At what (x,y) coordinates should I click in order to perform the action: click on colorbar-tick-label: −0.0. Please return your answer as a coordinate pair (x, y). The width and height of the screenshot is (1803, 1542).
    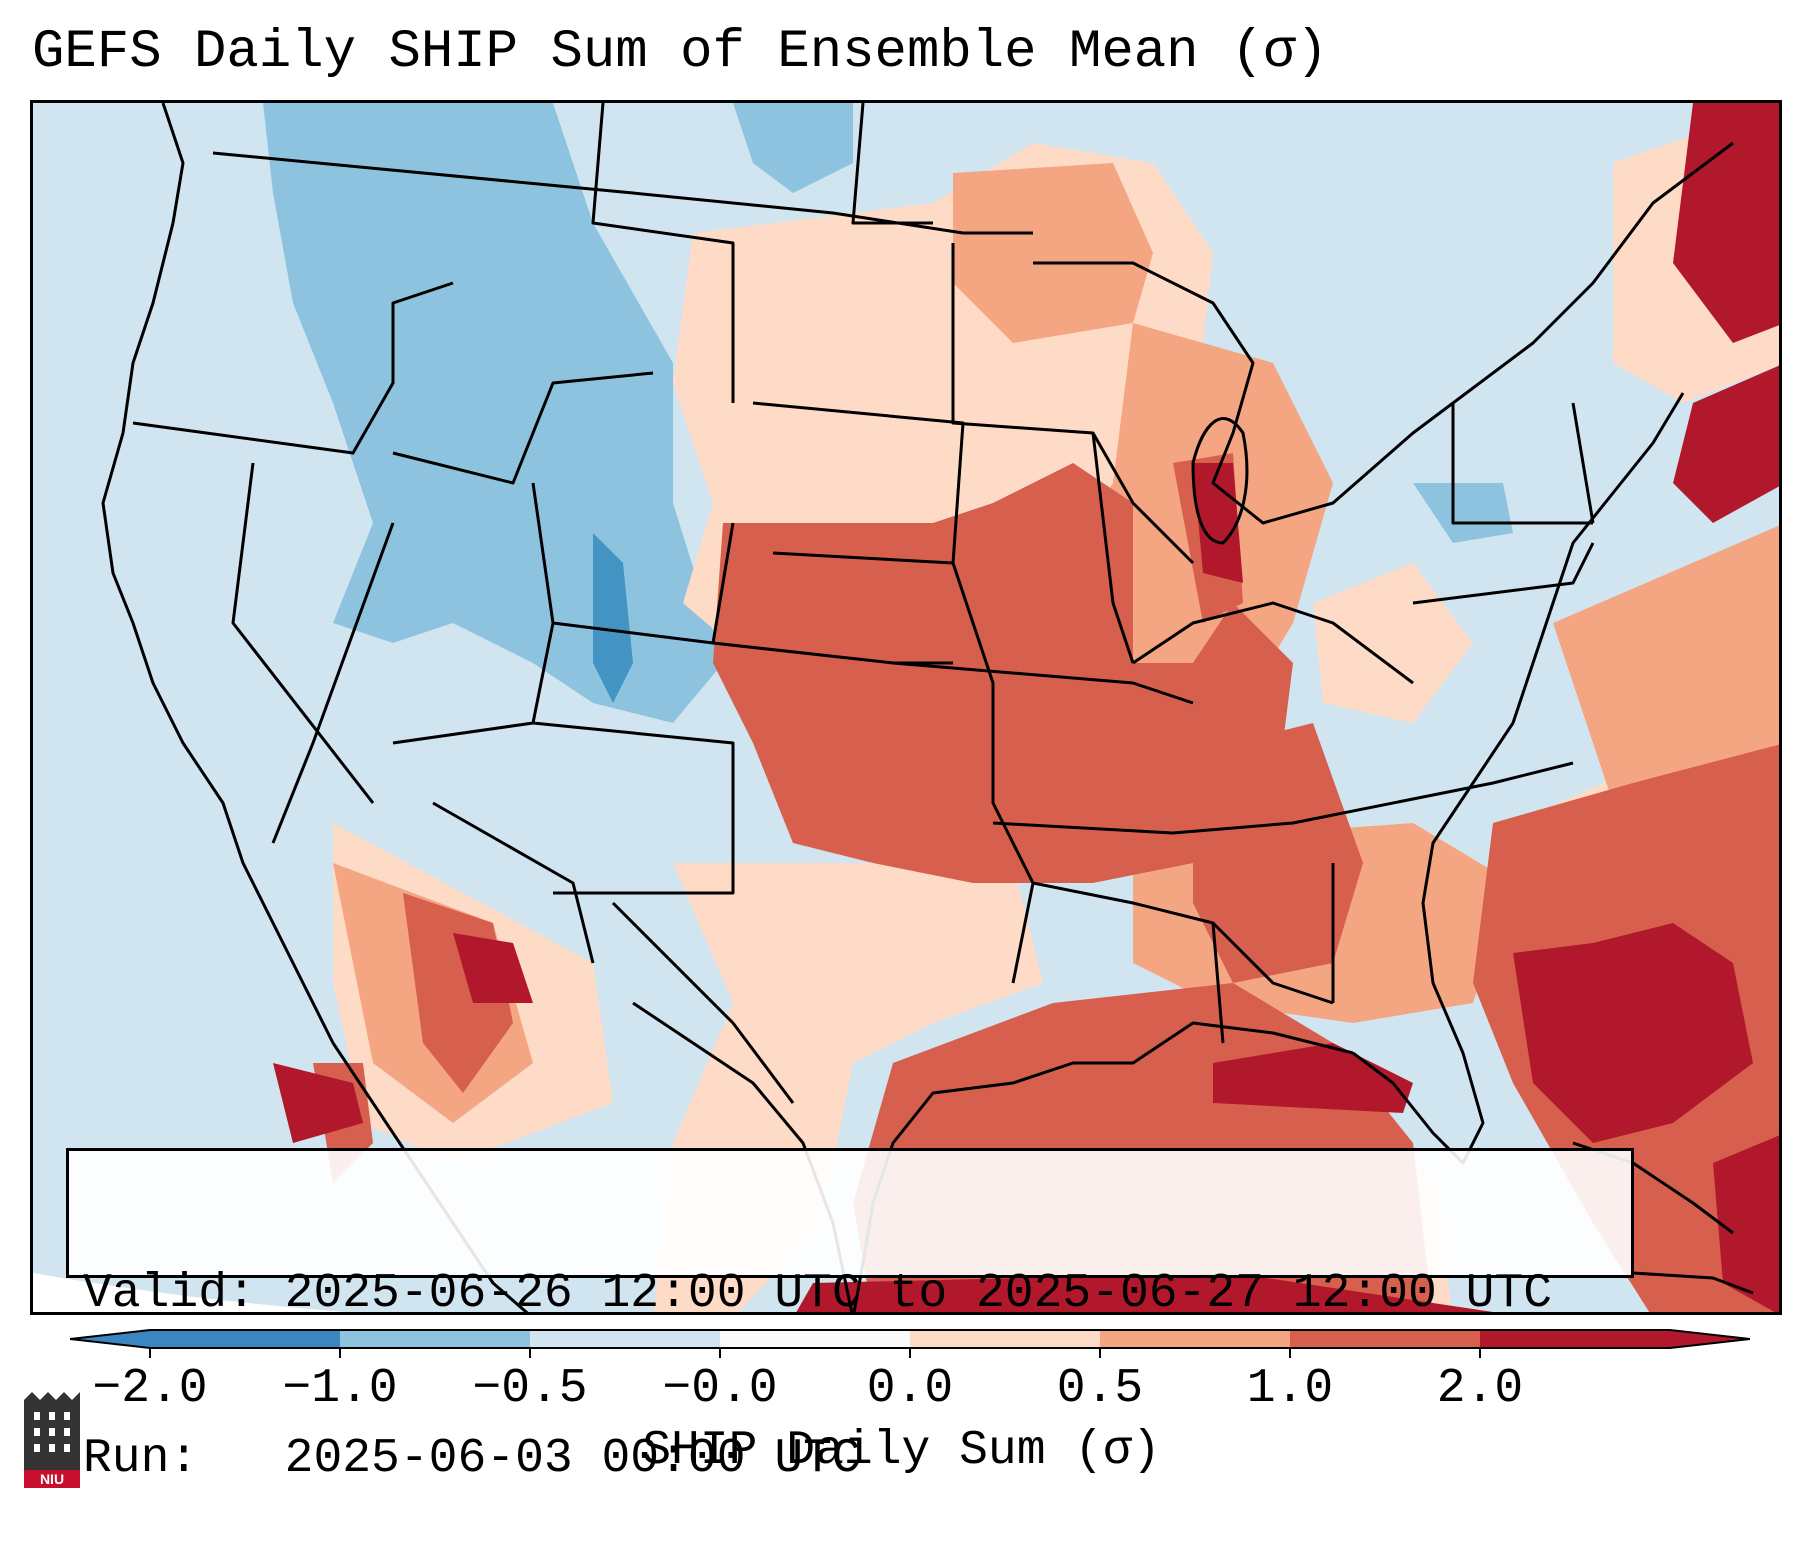
    Looking at the image, I should click on (720, 1389).